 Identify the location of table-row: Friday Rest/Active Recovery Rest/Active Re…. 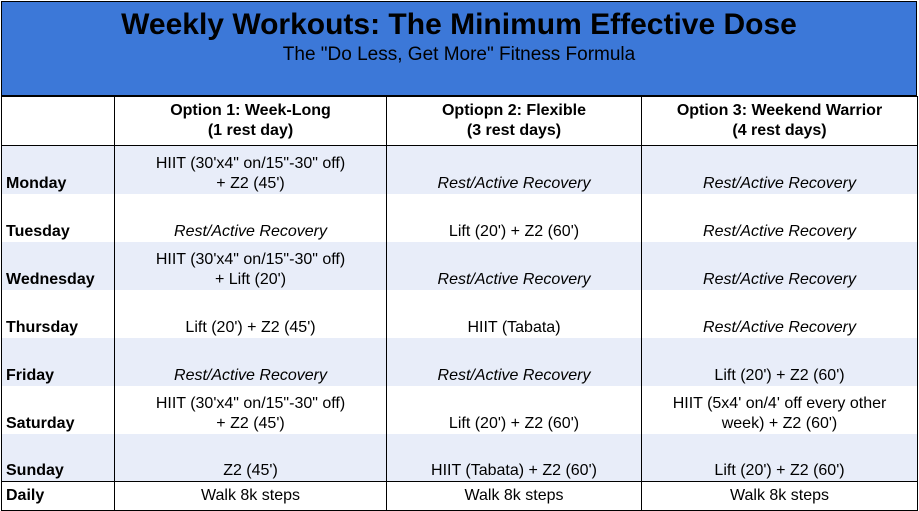
(459, 361).